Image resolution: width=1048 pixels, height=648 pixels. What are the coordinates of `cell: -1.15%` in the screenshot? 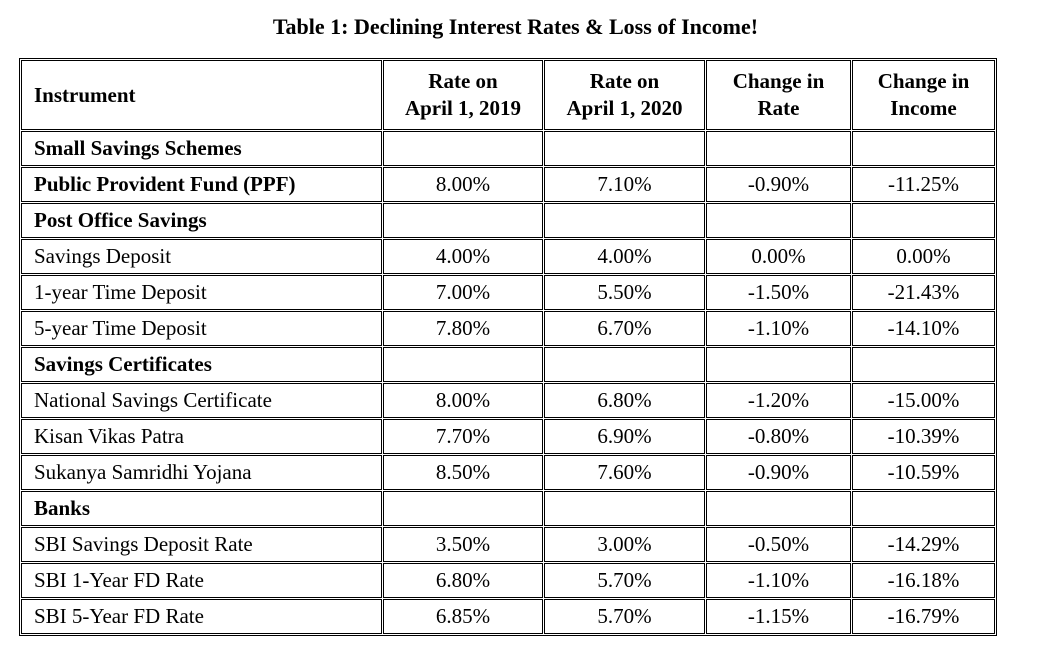 It's located at (778, 616).